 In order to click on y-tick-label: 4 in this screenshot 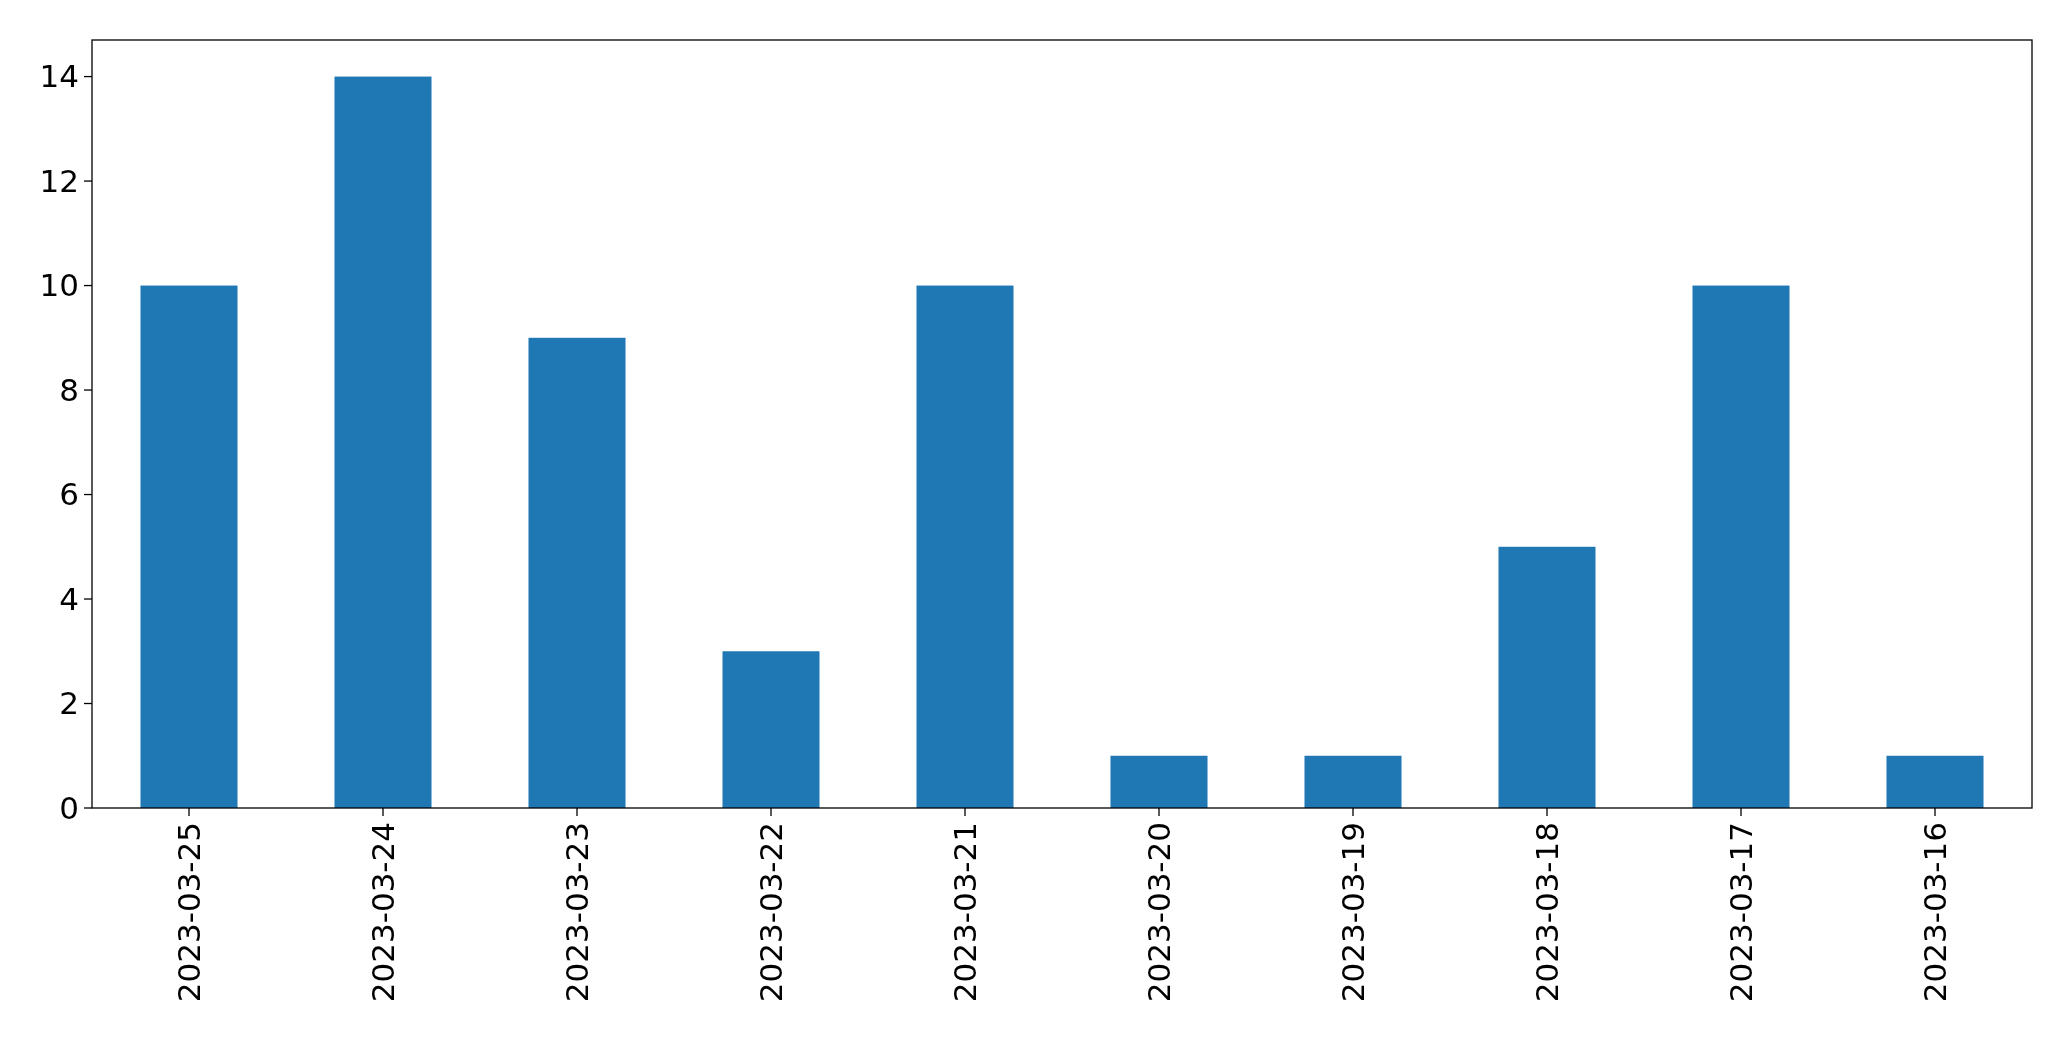, I will do `click(69, 598)`.